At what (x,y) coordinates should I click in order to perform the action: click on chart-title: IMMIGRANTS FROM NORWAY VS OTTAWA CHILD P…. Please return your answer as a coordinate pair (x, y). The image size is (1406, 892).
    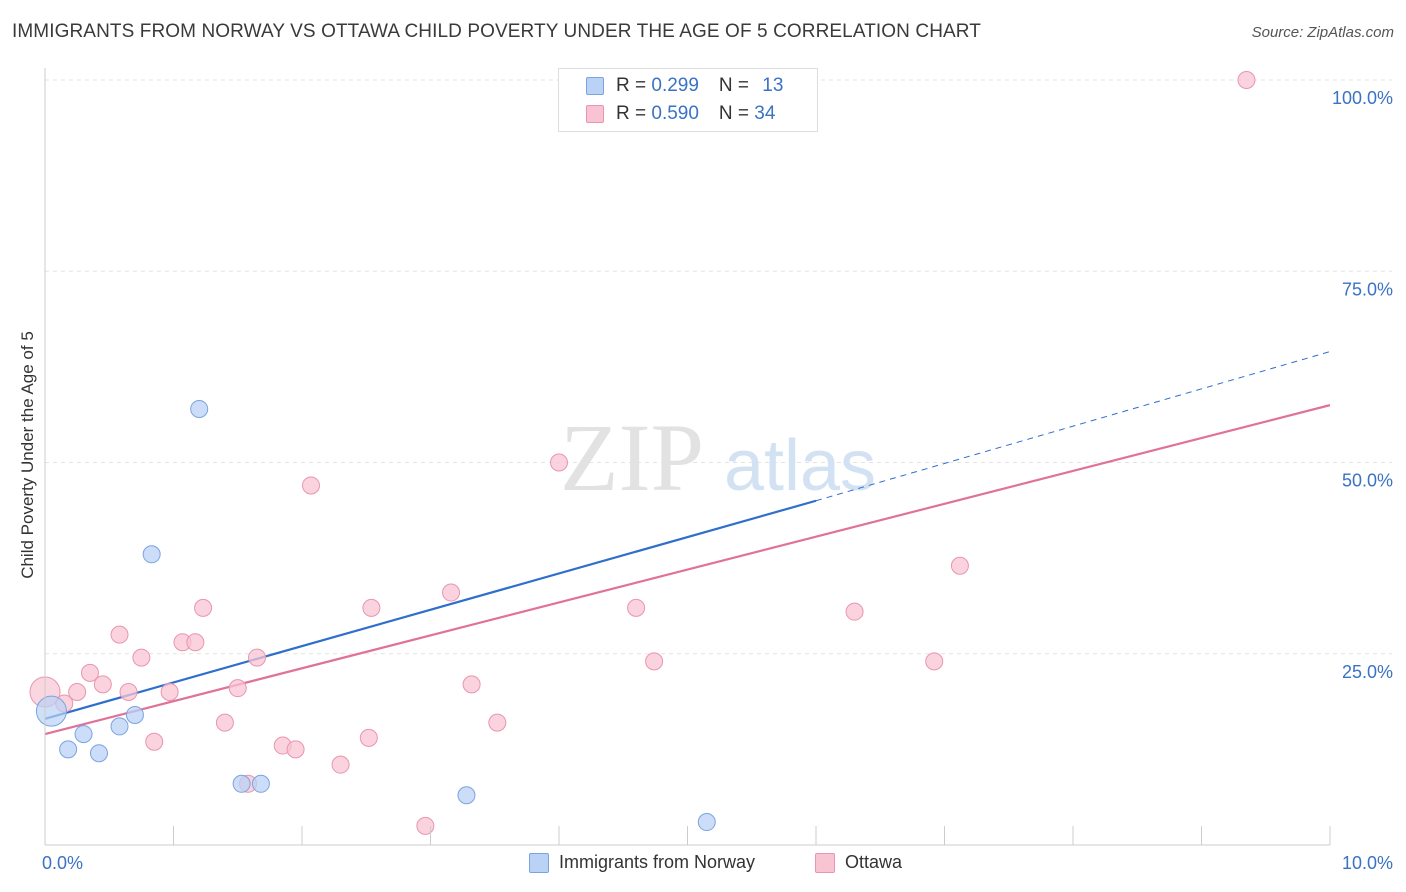
    Looking at the image, I should click on (496, 31).